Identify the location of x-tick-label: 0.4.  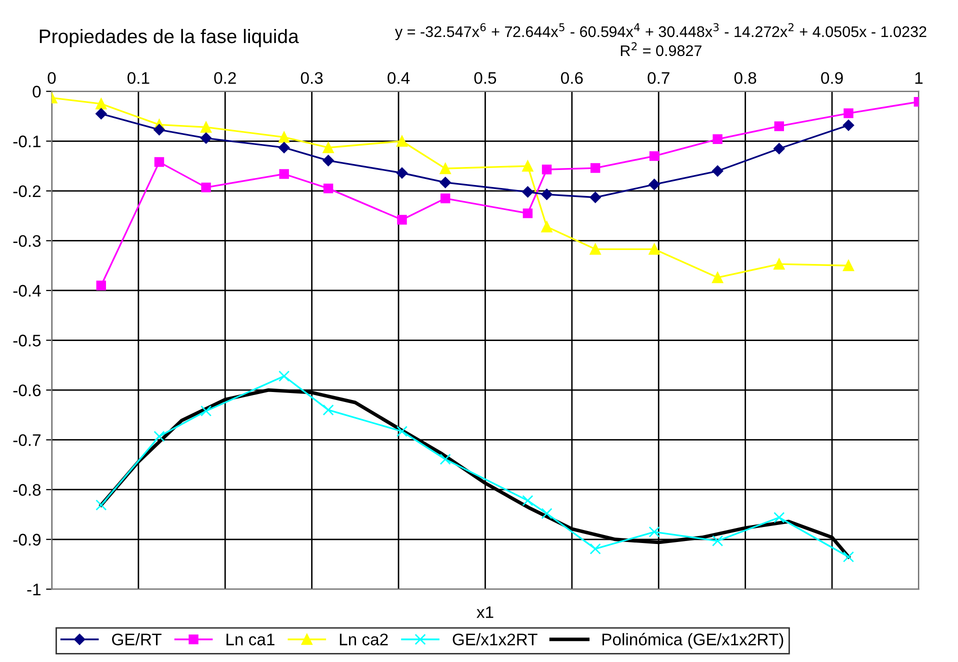
(399, 78).